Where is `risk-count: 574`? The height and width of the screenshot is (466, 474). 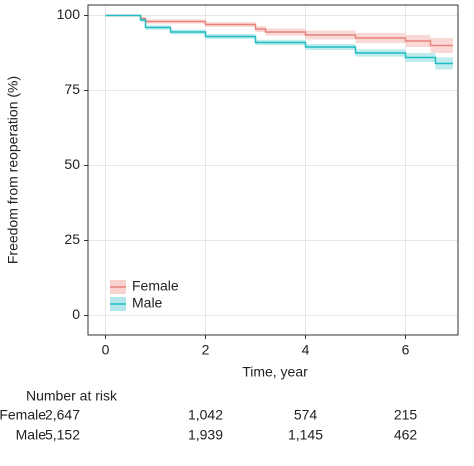
risk-count: 574 is located at coordinates (306, 415).